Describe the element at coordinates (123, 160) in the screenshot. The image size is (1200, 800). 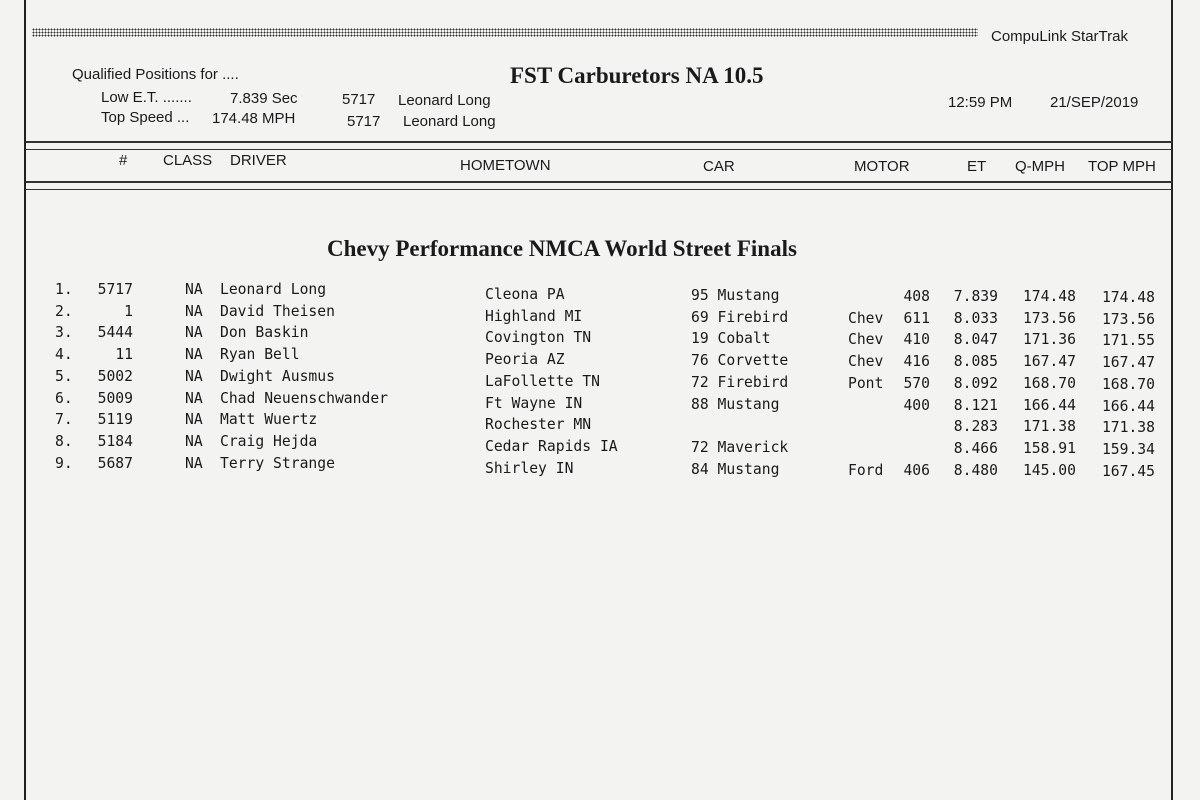
I see `col-header-pos: #` at that location.